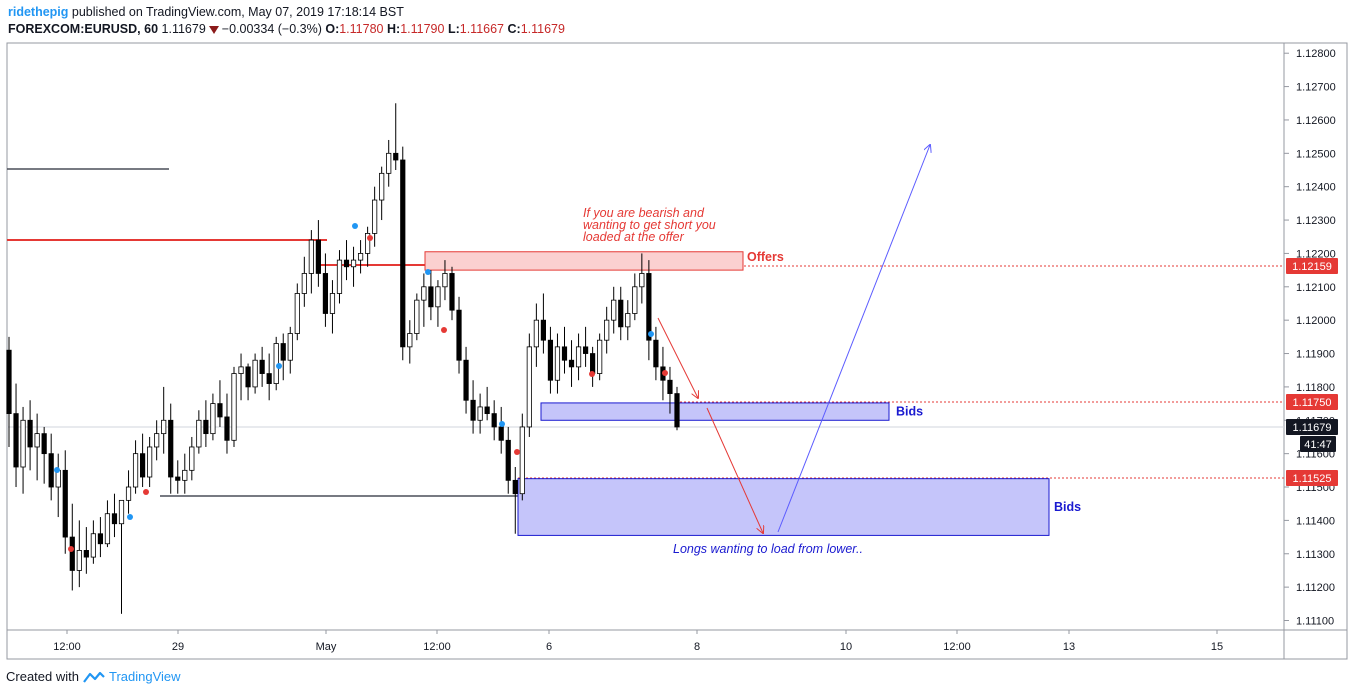  Describe the element at coordinates (422, 29) in the screenshot. I see `high-value: 1.11790` at that location.